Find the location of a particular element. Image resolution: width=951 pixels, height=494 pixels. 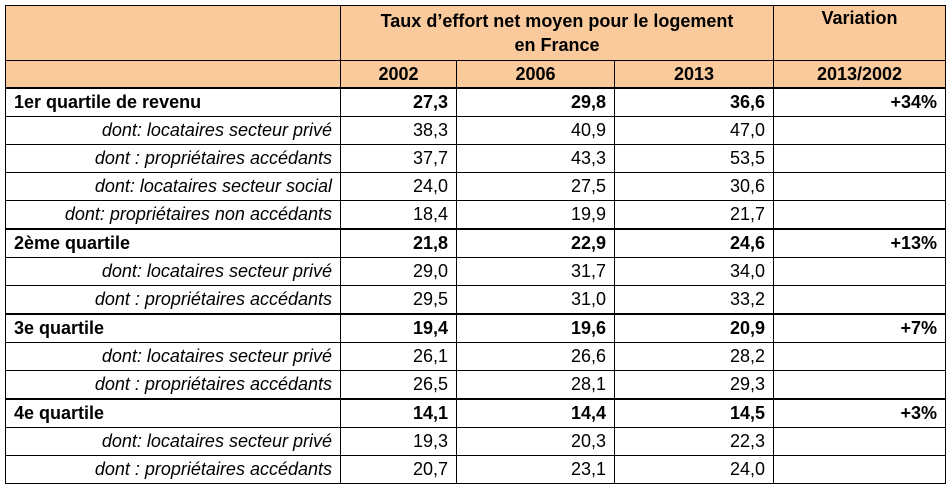

header-title-line1: Taux d’effort net moyen pour le logement is located at coordinates (557, 21).